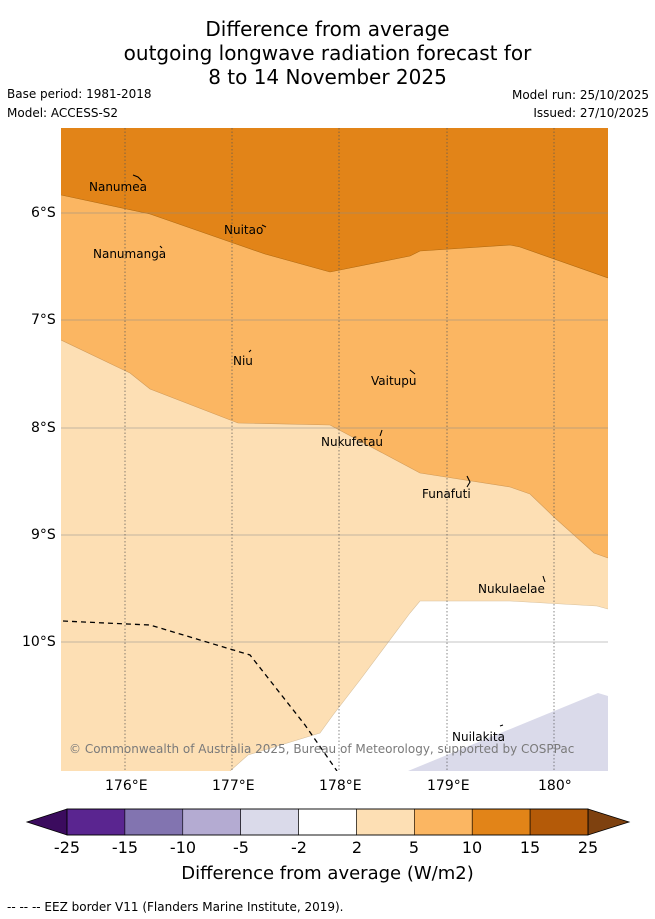 This screenshot has height=919, width=655. Describe the element at coordinates (508, 732) in the screenshot. I see `anomaly-minus-5-to-minus-2-region` at that location.